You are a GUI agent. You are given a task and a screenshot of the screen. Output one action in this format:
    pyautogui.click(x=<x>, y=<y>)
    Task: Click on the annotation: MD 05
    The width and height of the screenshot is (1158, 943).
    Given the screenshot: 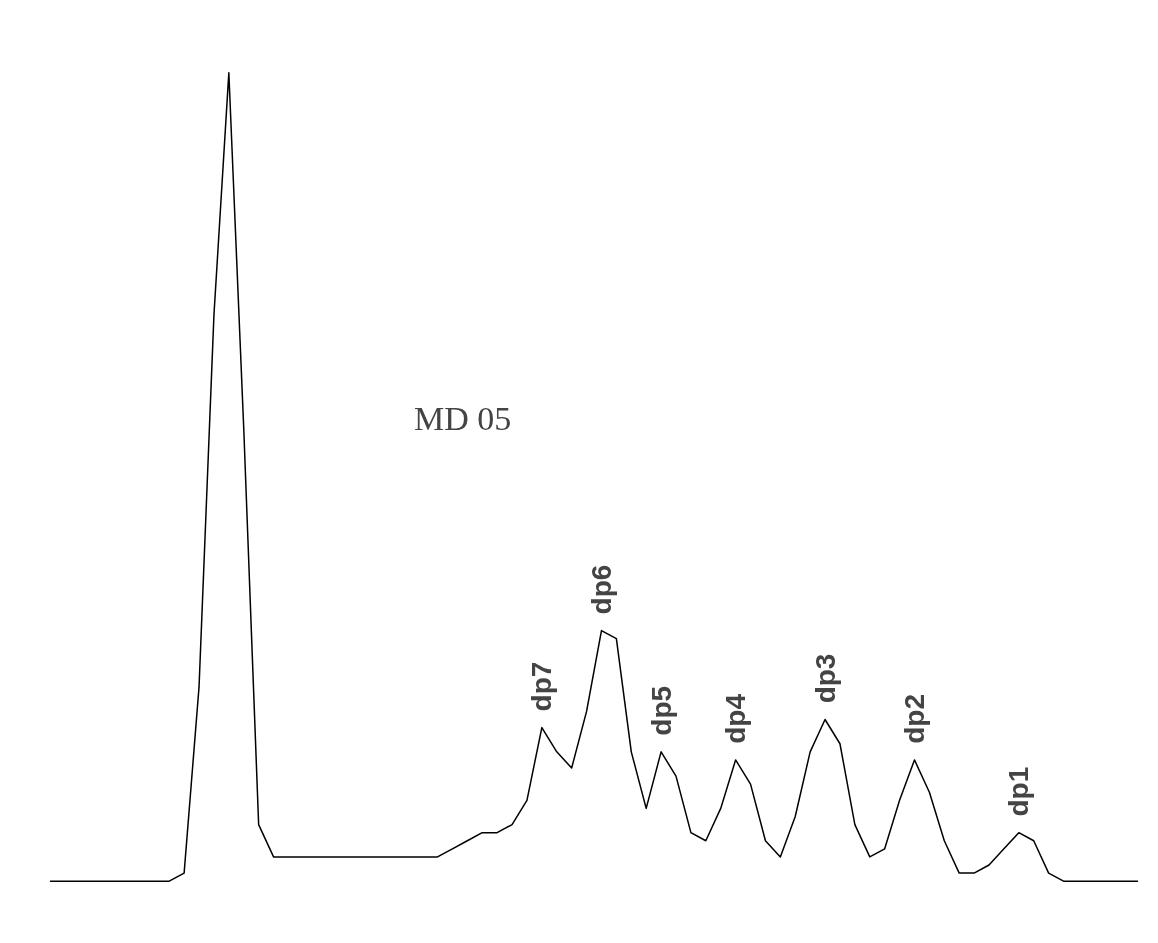 What is the action you would take?
    pyautogui.click(x=462, y=418)
    